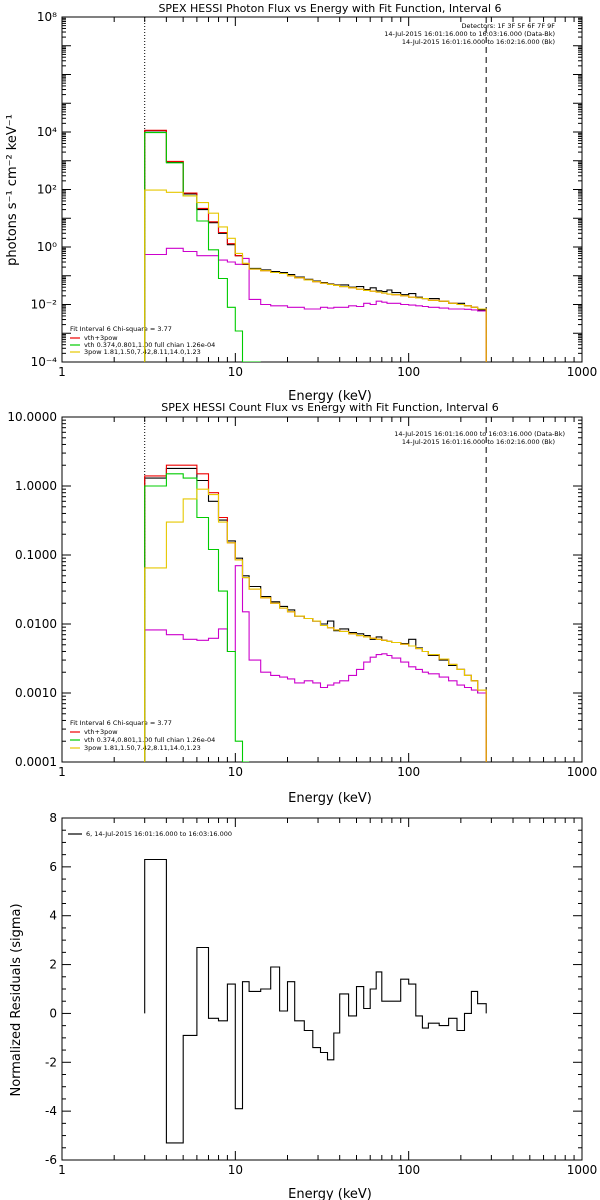 The height and width of the screenshot is (1200, 600). Describe the element at coordinates (53, 1013) in the screenshot. I see `y-tick-label: 0` at that location.